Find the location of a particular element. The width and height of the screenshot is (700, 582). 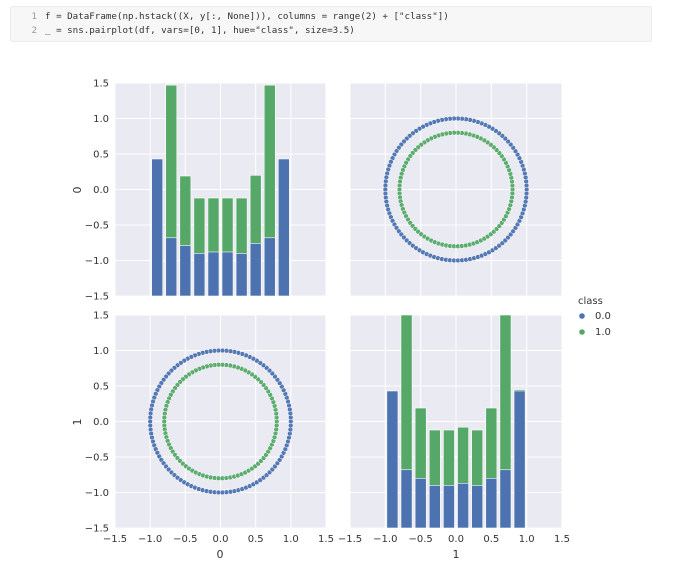

legend-title: class is located at coordinates (590, 301).